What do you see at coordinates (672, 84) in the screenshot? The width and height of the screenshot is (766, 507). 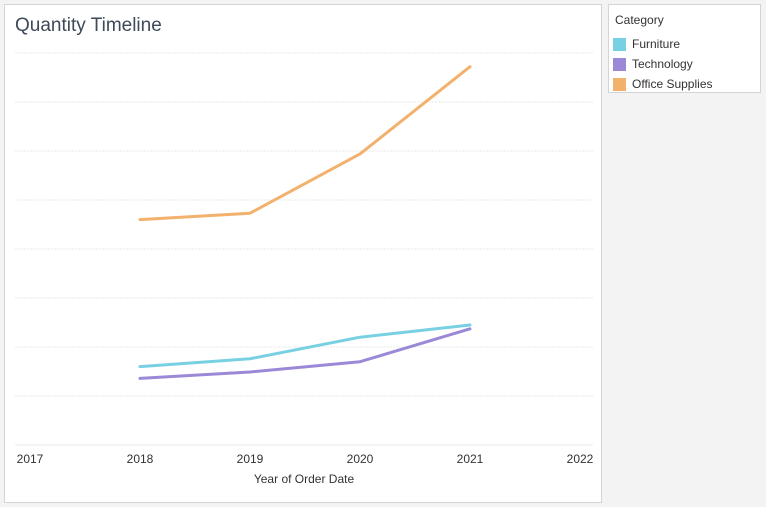 I see `legend-label: Office Supplies` at bounding box center [672, 84].